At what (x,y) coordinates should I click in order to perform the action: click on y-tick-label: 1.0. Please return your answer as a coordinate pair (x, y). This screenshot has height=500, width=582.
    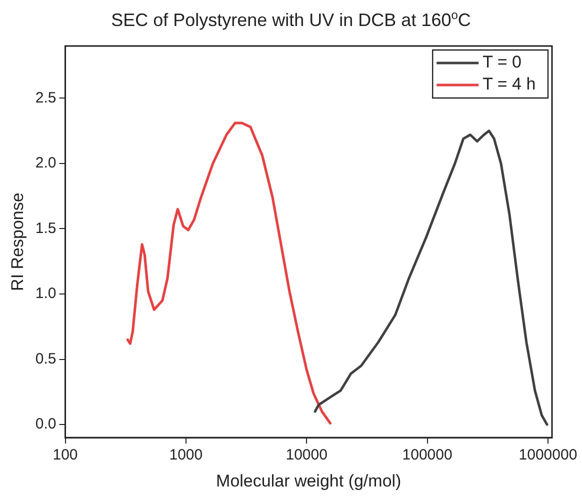
    Looking at the image, I should click on (45, 293).